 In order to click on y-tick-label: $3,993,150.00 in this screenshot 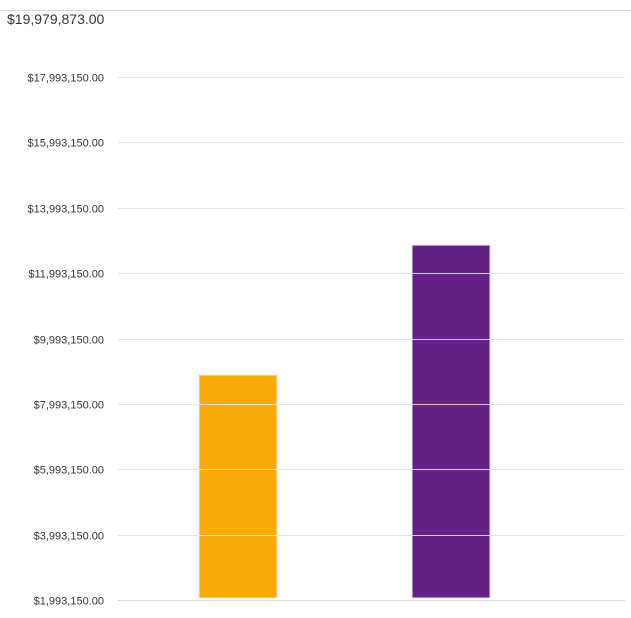, I will do `click(69, 537)`.